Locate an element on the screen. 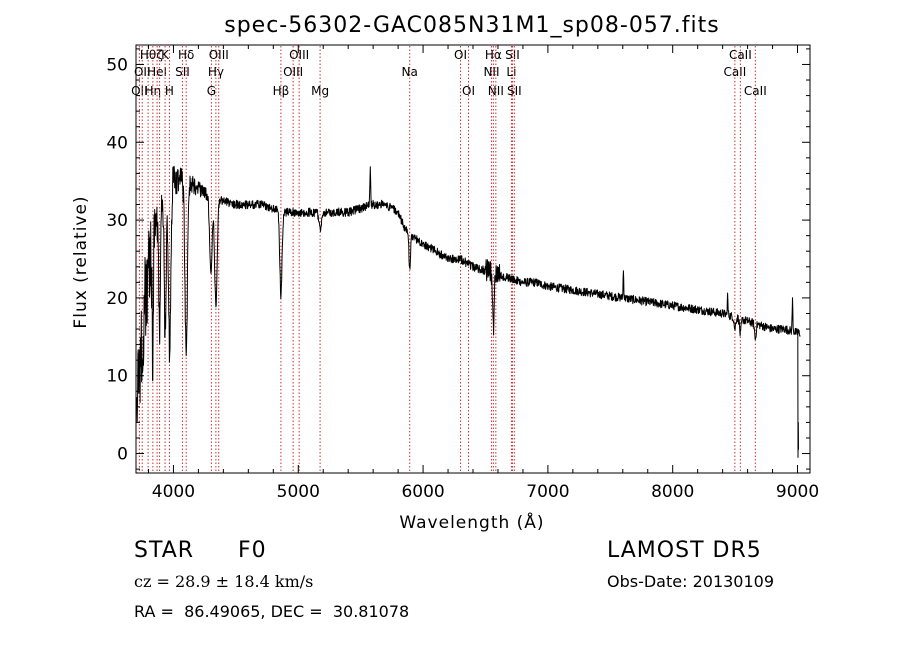 The image size is (900, 649). line-marker-label: Hα is located at coordinates (493, 55).